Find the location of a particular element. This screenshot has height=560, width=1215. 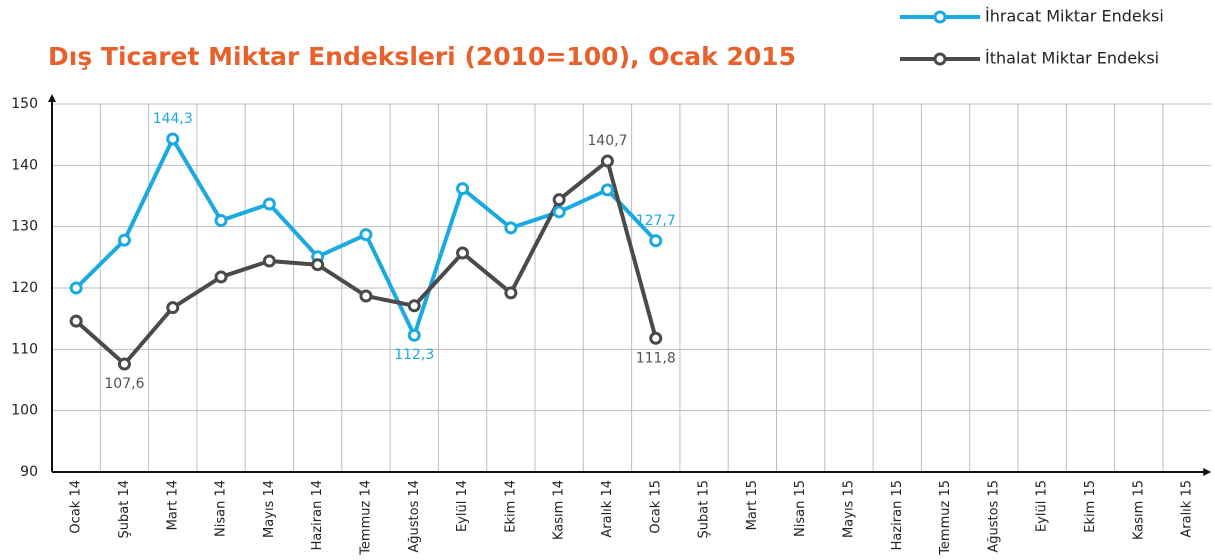

x-tick-label: Aralık 15 is located at coordinates (1187, 509).